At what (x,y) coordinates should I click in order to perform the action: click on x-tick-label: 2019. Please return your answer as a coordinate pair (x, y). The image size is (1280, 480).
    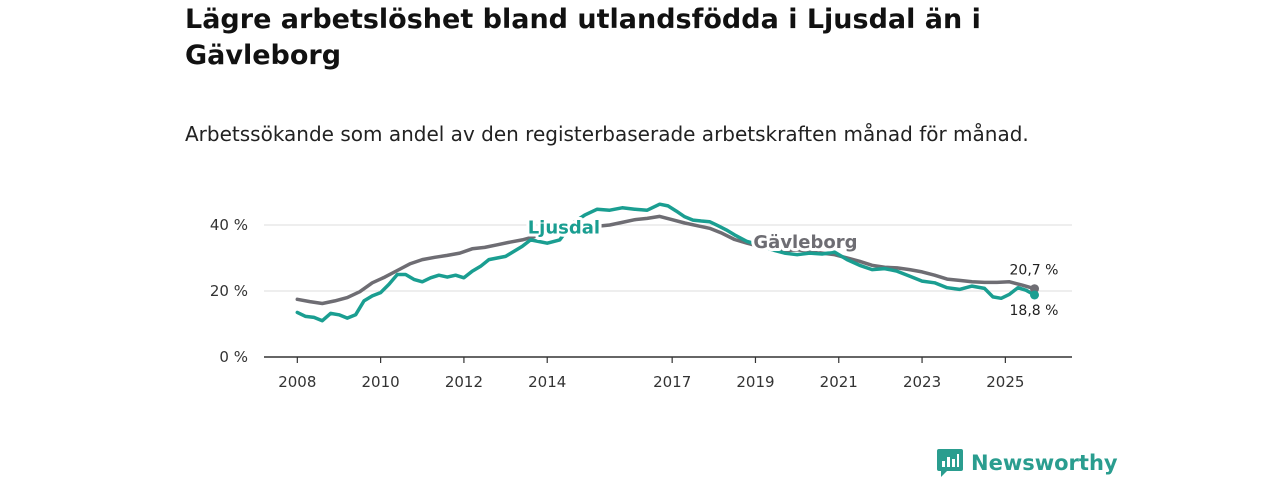
    Looking at the image, I should click on (755, 382).